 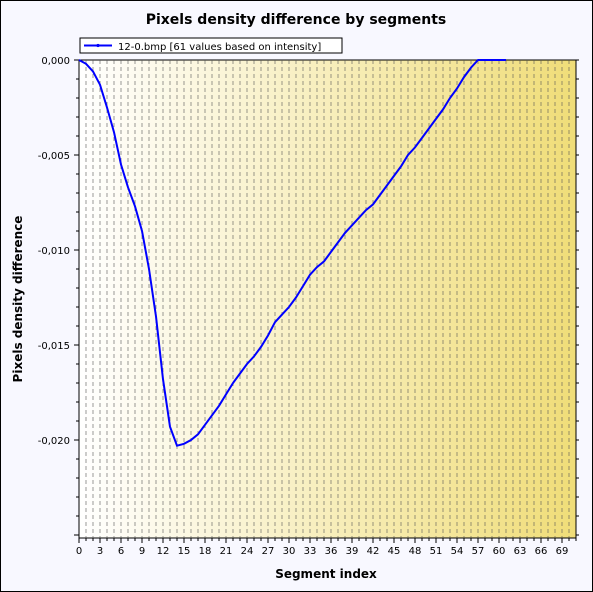 What do you see at coordinates (121, 551) in the screenshot?
I see `x-tick-label: 6` at bounding box center [121, 551].